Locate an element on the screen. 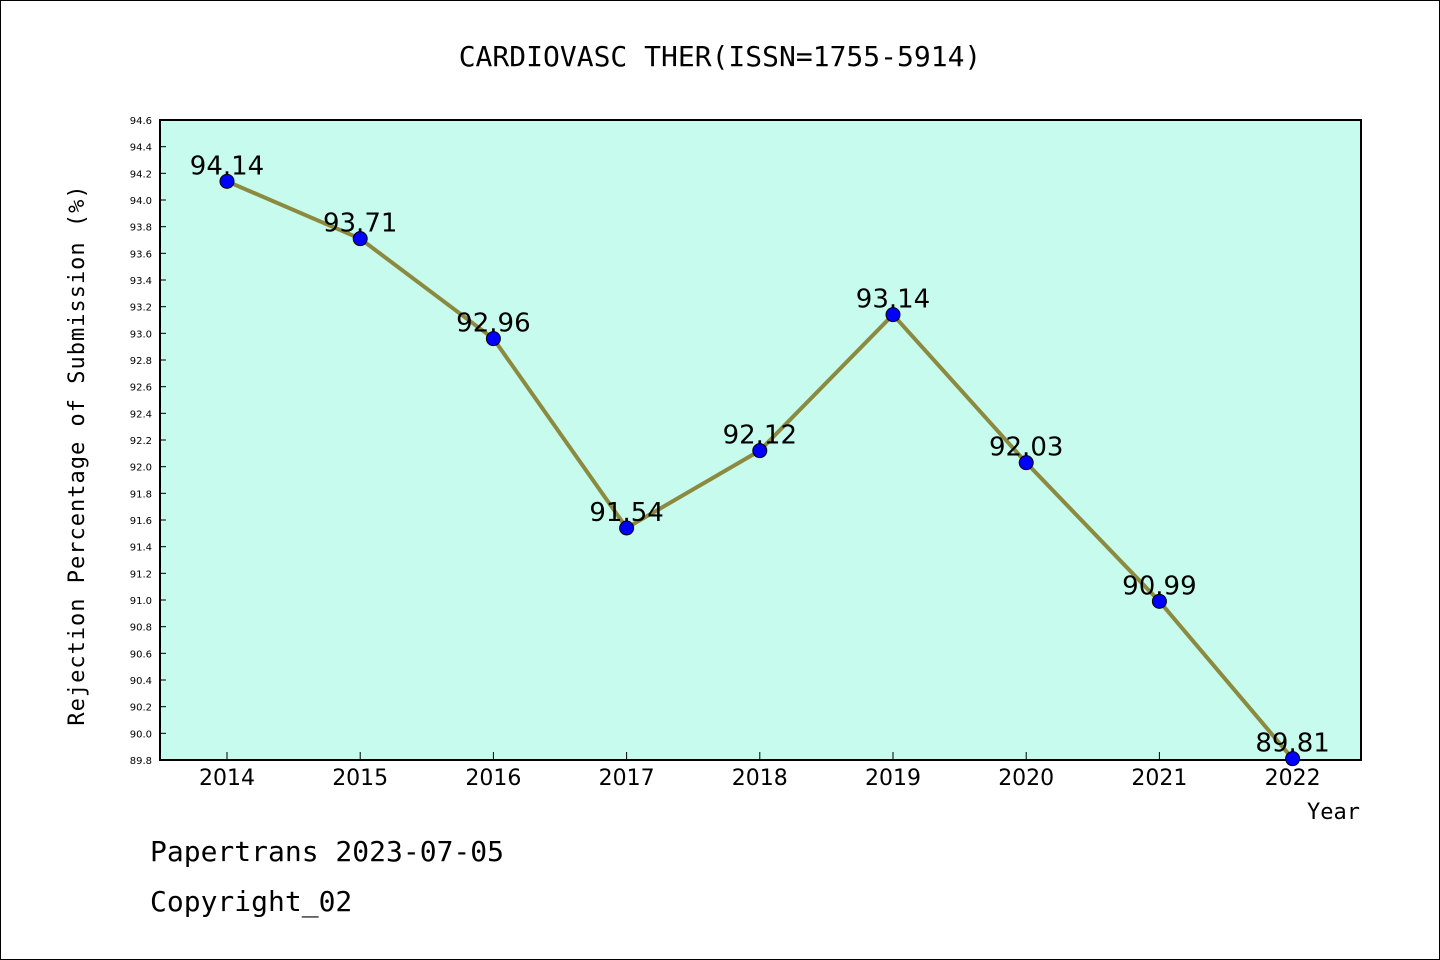 The image size is (1440, 960). data-label: 92.03 is located at coordinates (1026, 448).